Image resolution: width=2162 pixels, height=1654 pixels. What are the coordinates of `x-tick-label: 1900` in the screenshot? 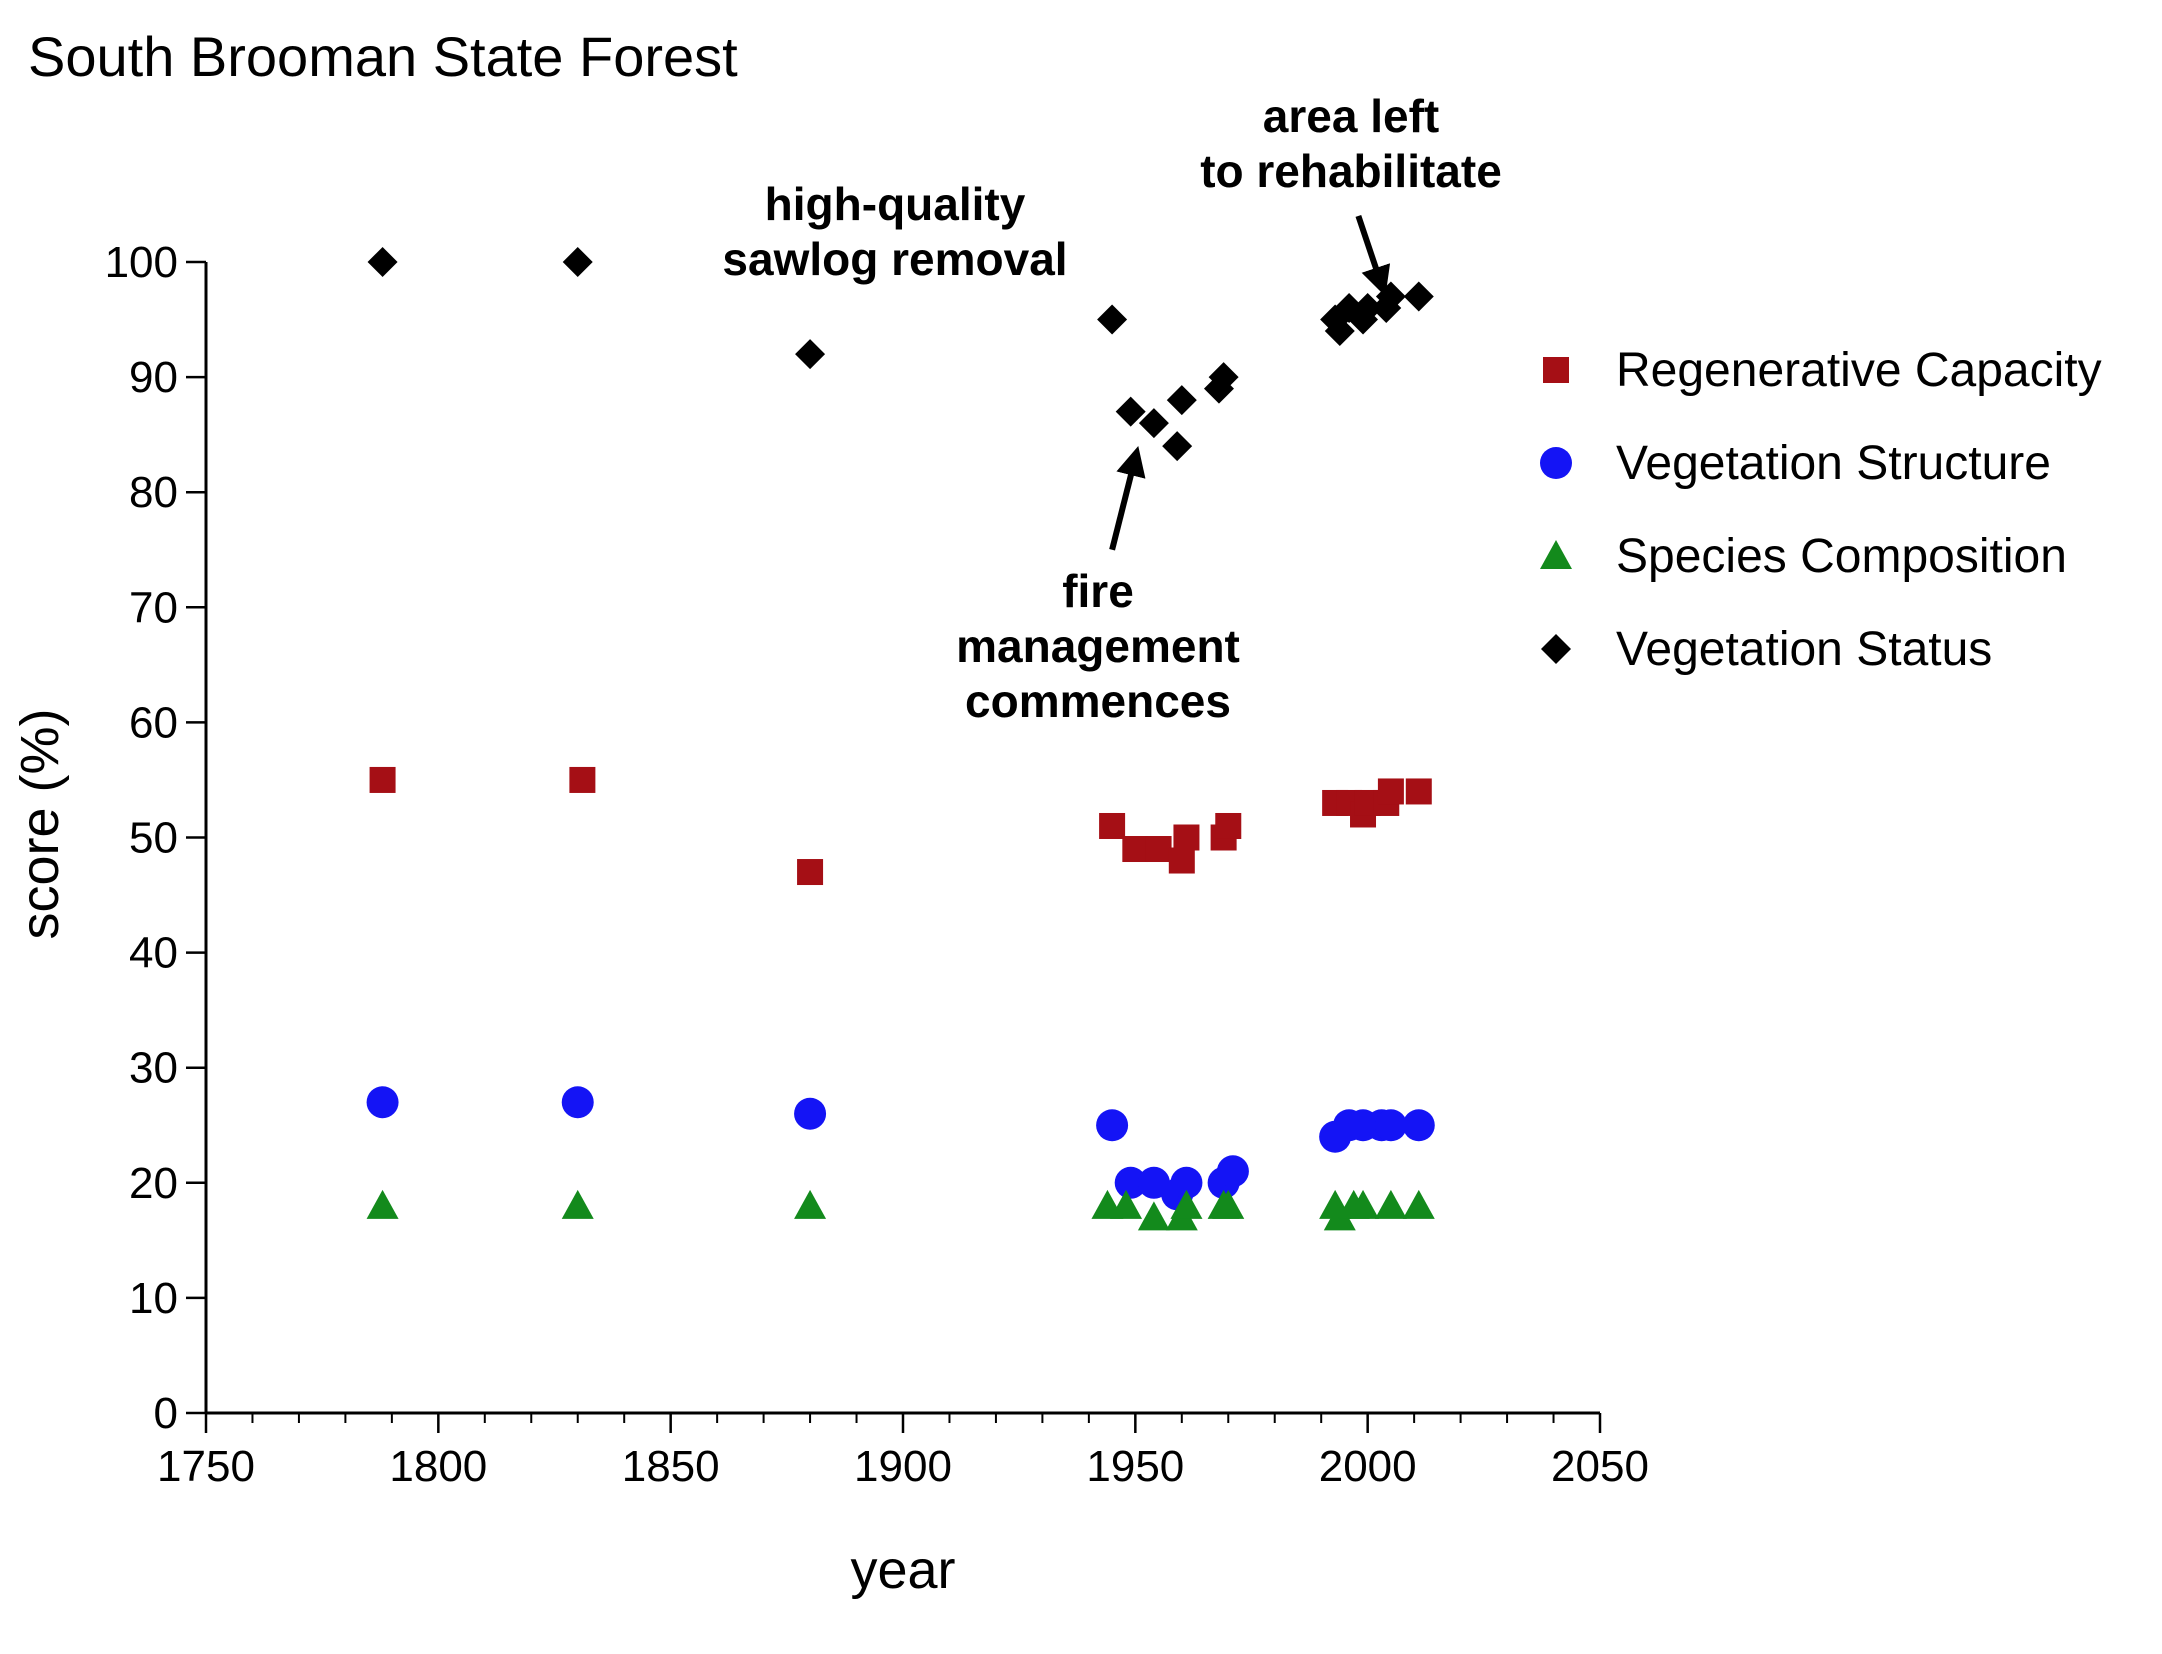 It's located at (903, 1466).